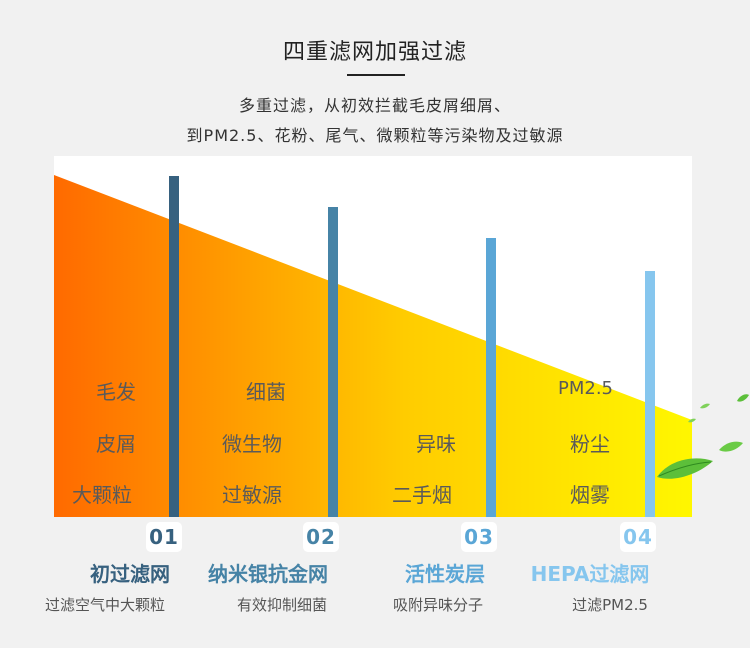 The height and width of the screenshot is (648, 750). Describe the element at coordinates (266, 392) in the screenshot. I see `stage-2-label-bacteria: 细菌` at that location.